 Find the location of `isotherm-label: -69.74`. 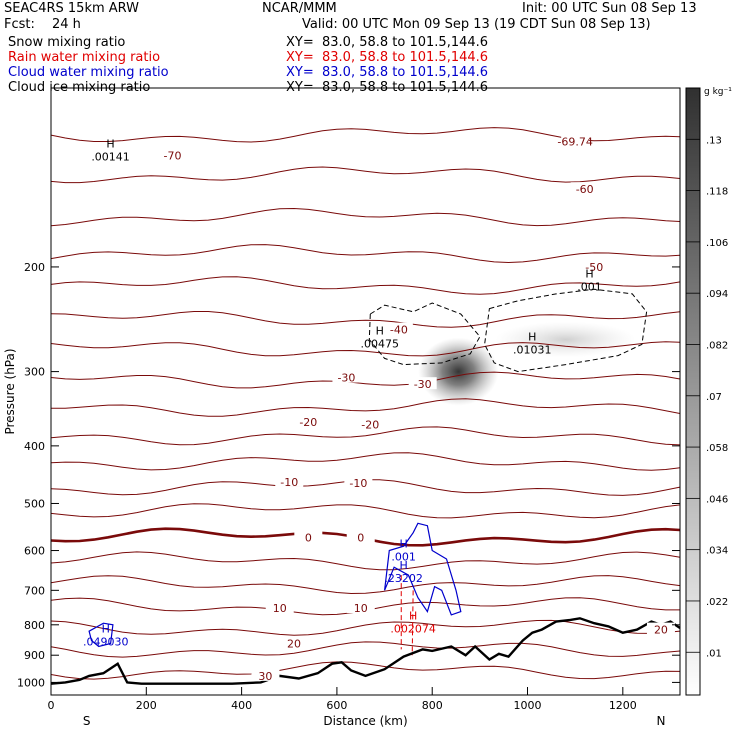

isotherm-label: -69.74 is located at coordinates (574, 141).